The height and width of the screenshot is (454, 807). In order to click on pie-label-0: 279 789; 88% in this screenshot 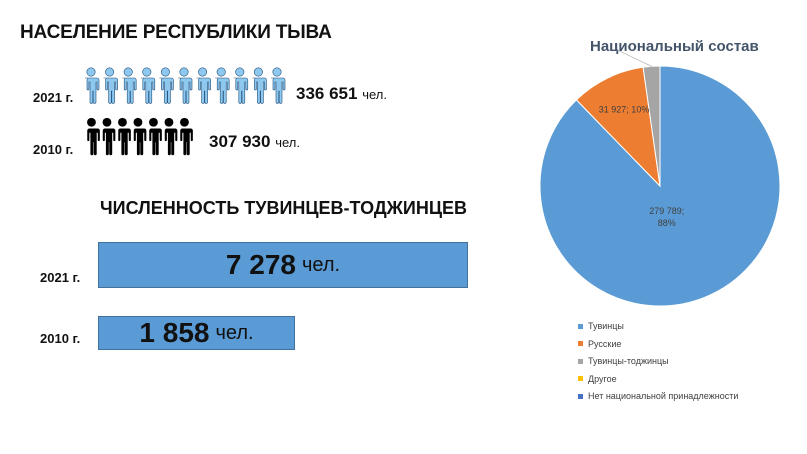, I will do `click(666, 217)`.